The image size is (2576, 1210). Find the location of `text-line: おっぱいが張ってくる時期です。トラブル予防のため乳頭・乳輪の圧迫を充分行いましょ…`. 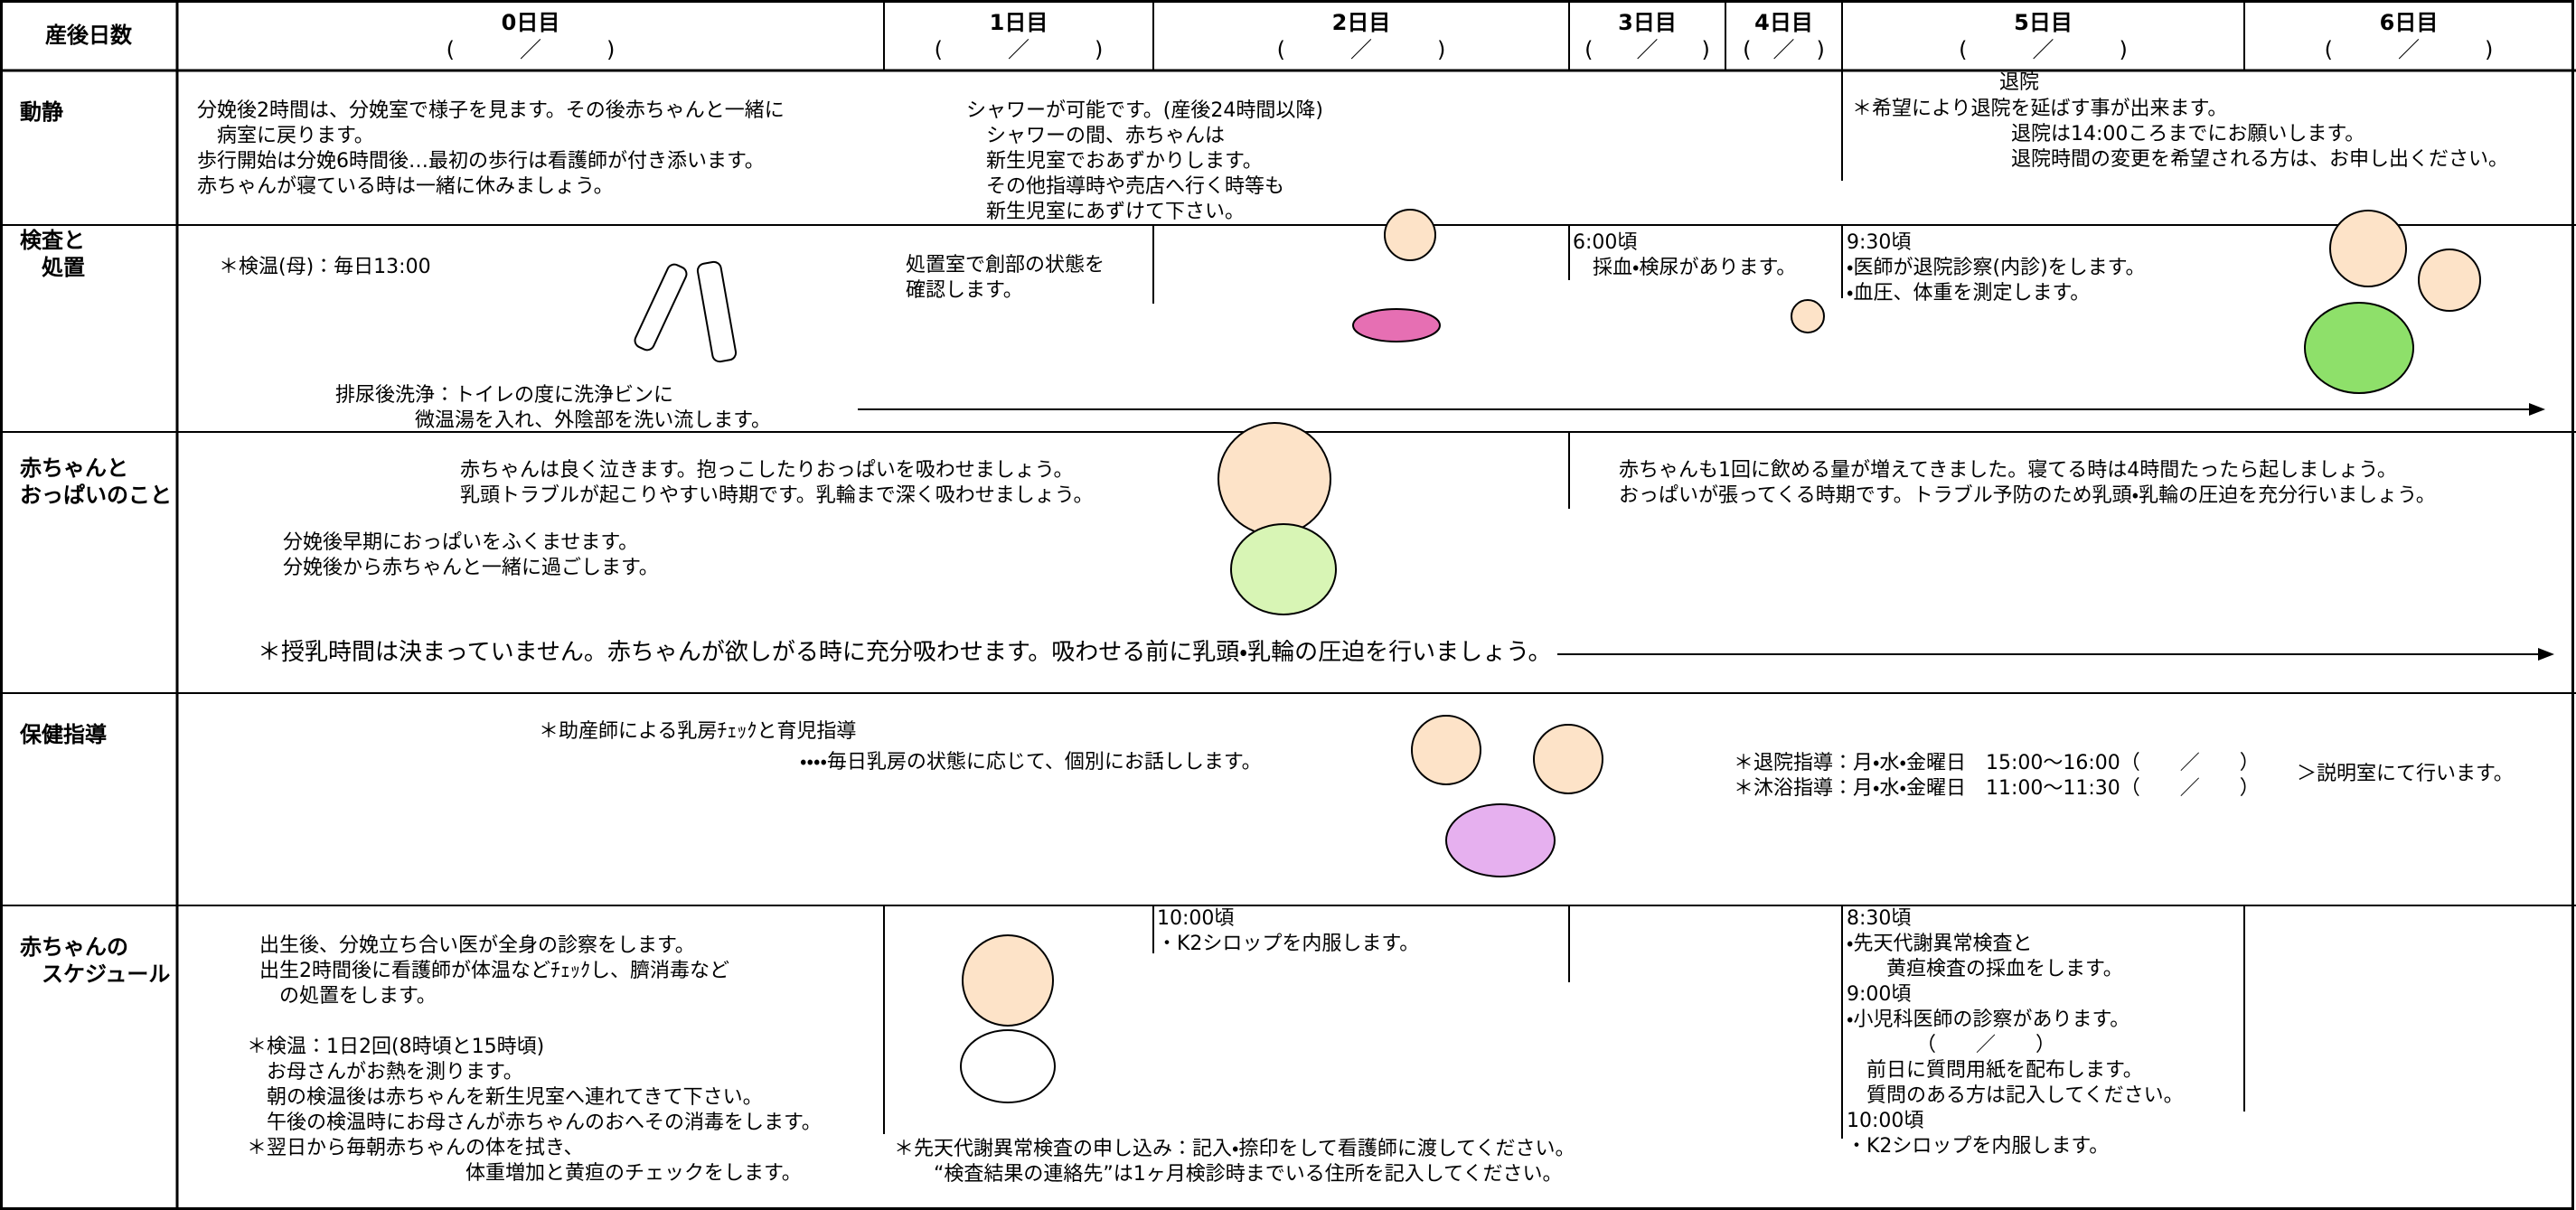

text-line: おっぱいが張ってくる時期です。トラブル予防のため乳頭・乳輪の圧迫を充分行いましょ… is located at coordinates (2028, 495).